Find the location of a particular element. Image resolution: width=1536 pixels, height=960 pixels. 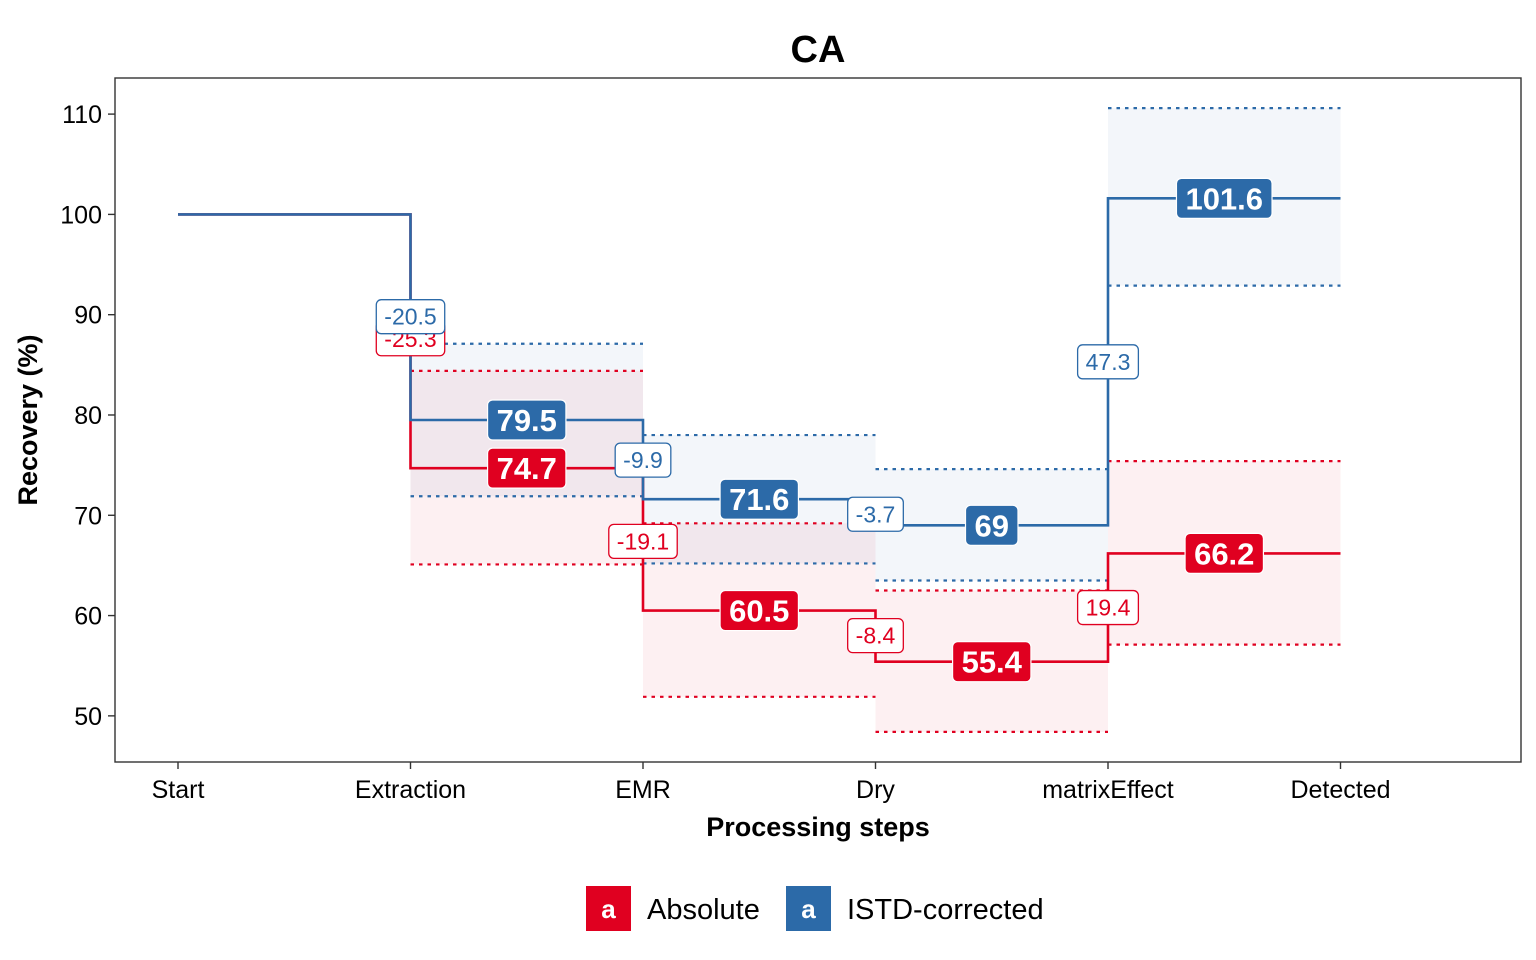

y-tick-label: 70 is located at coordinates (88, 516).